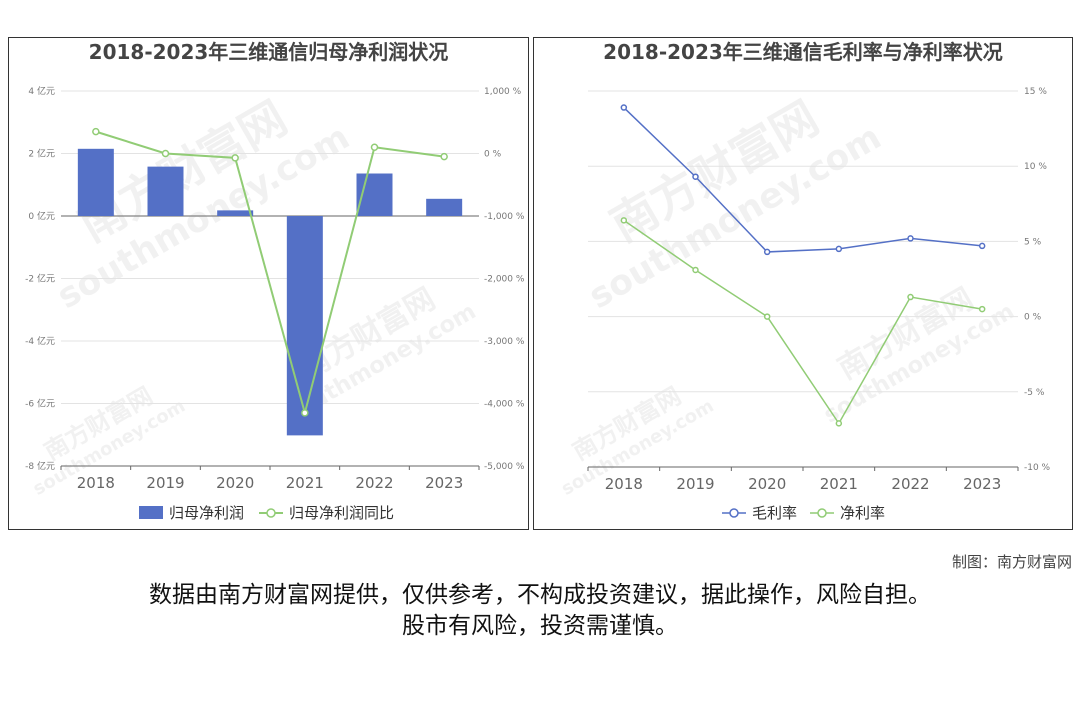 The height and width of the screenshot is (720, 1080). What do you see at coordinates (304, 326) in the screenshot?
I see `bar-2021` at bounding box center [304, 326].